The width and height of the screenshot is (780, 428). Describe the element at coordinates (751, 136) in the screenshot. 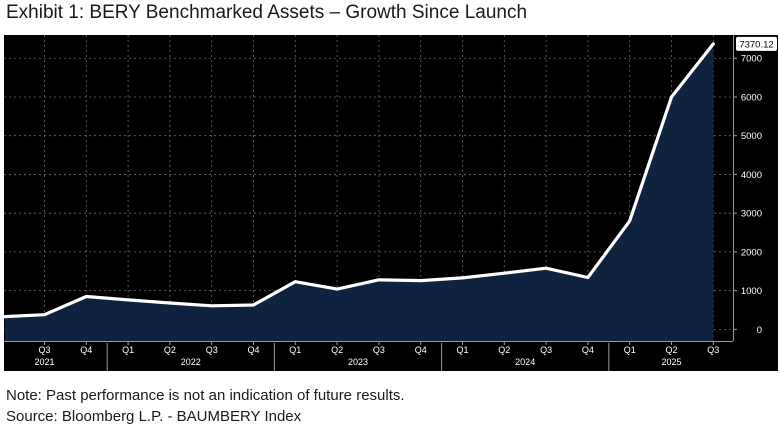

I see `y-tick-label: 5000` at that location.